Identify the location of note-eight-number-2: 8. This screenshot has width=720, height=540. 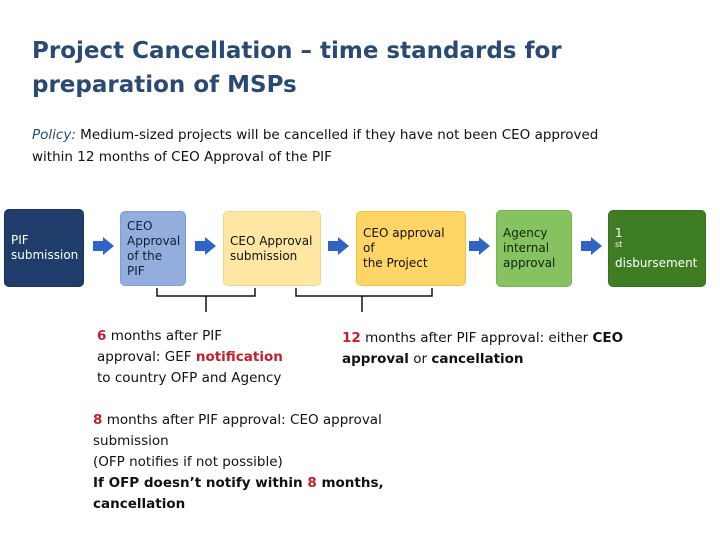
(312, 483).